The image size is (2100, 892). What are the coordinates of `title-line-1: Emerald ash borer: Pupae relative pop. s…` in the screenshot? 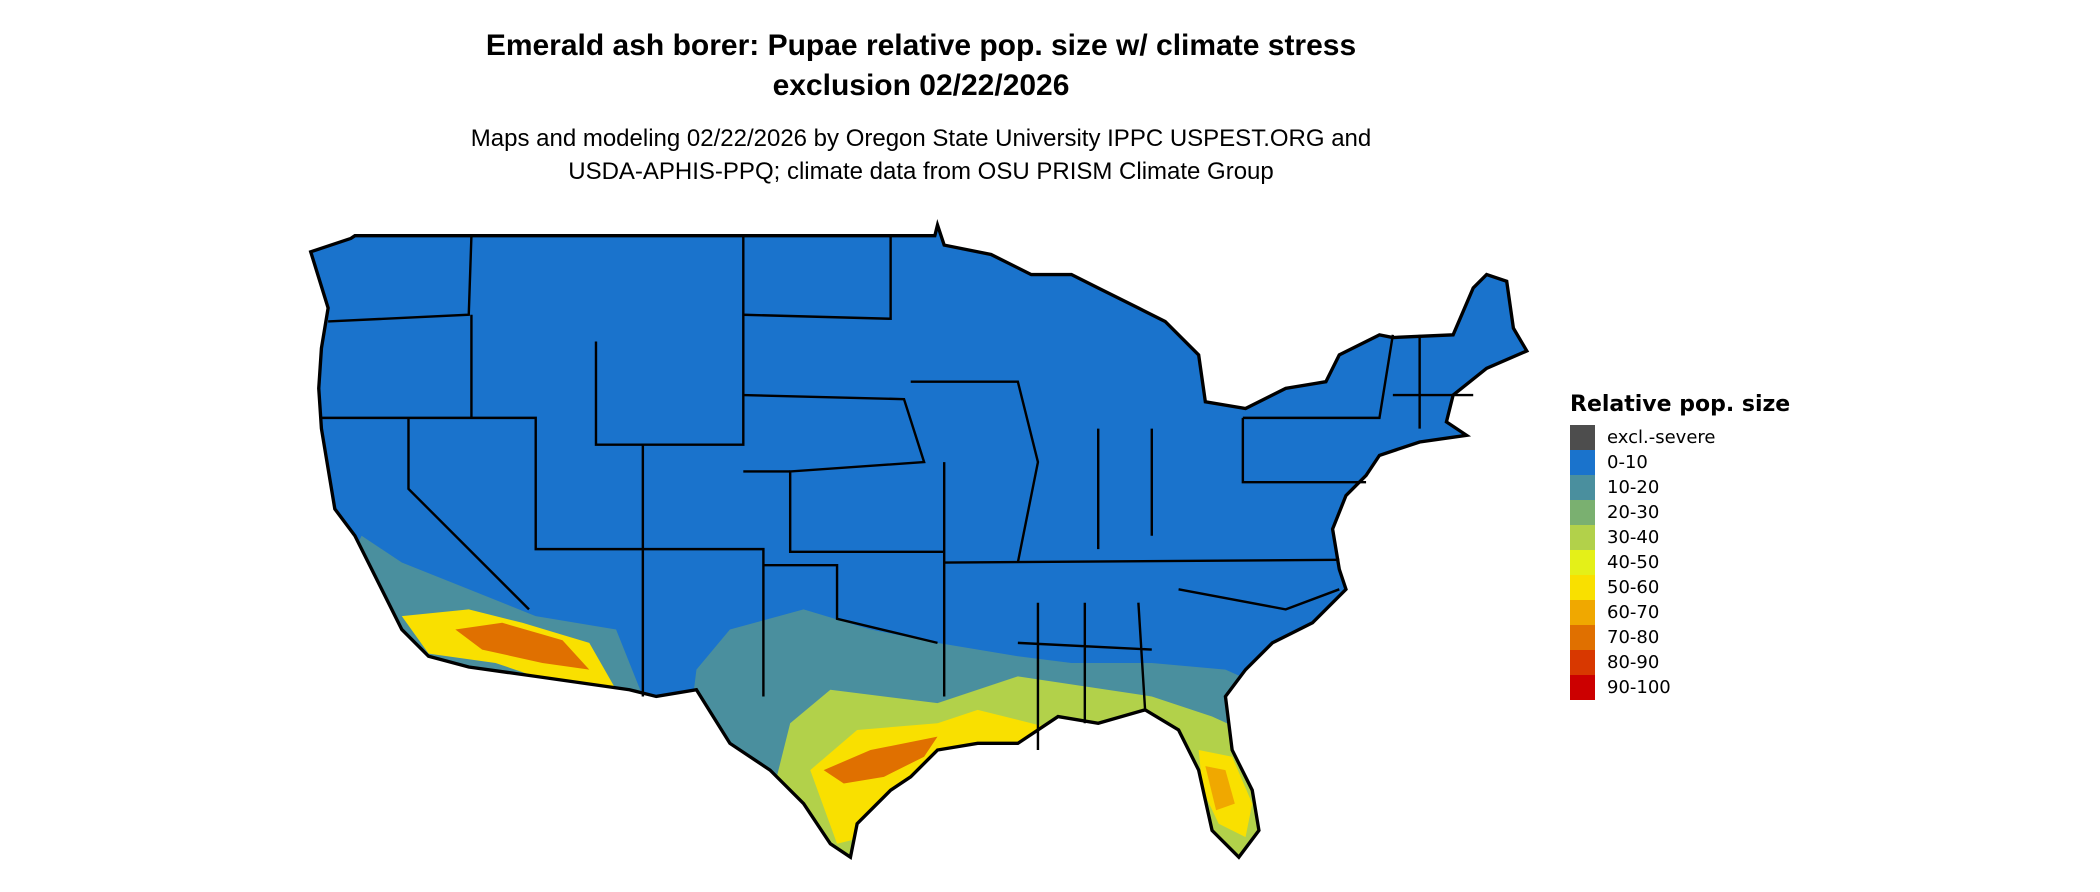 It's located at (921, 45).